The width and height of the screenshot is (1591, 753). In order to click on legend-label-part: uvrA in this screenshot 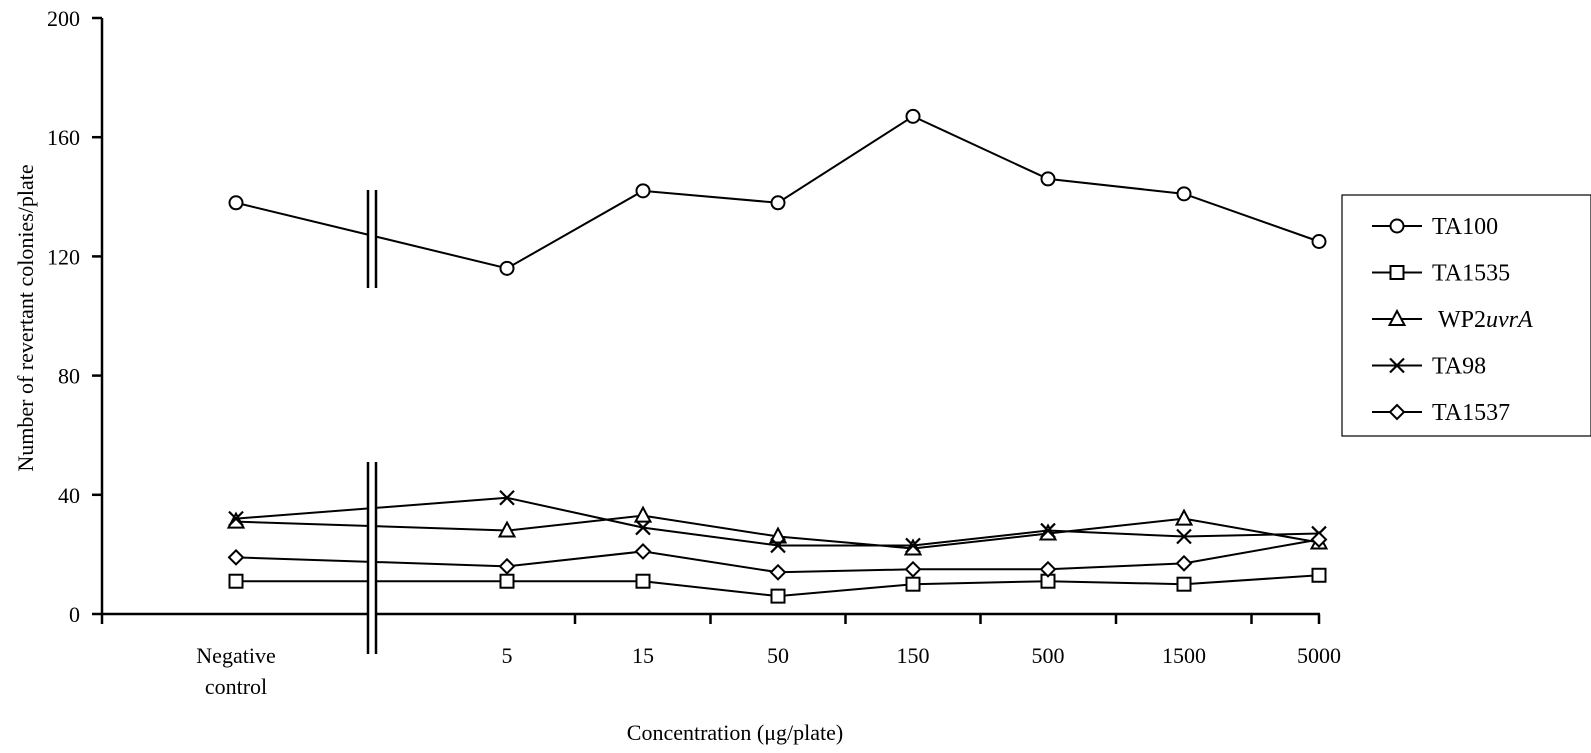, I will do `click(1509, 320)`.